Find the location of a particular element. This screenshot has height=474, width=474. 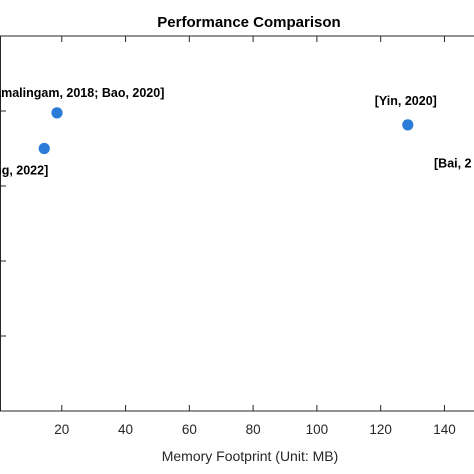

x-tick-label-20: 20 is located at coordinates (61, 429).